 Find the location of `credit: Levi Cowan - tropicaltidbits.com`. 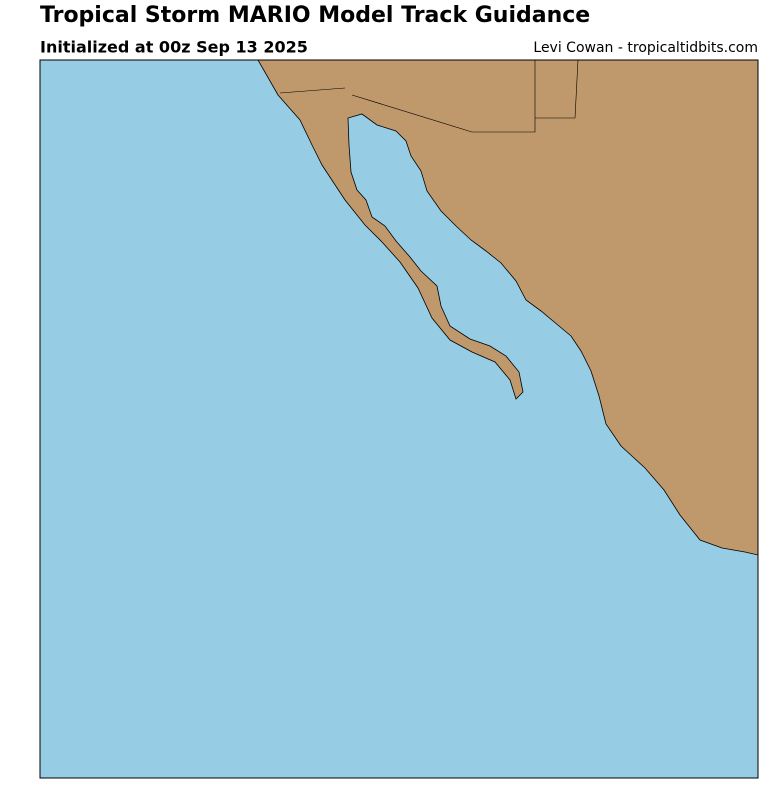

credit: Levi Cowan - tropicaltidbits.com is located at coordinates (645, 48).